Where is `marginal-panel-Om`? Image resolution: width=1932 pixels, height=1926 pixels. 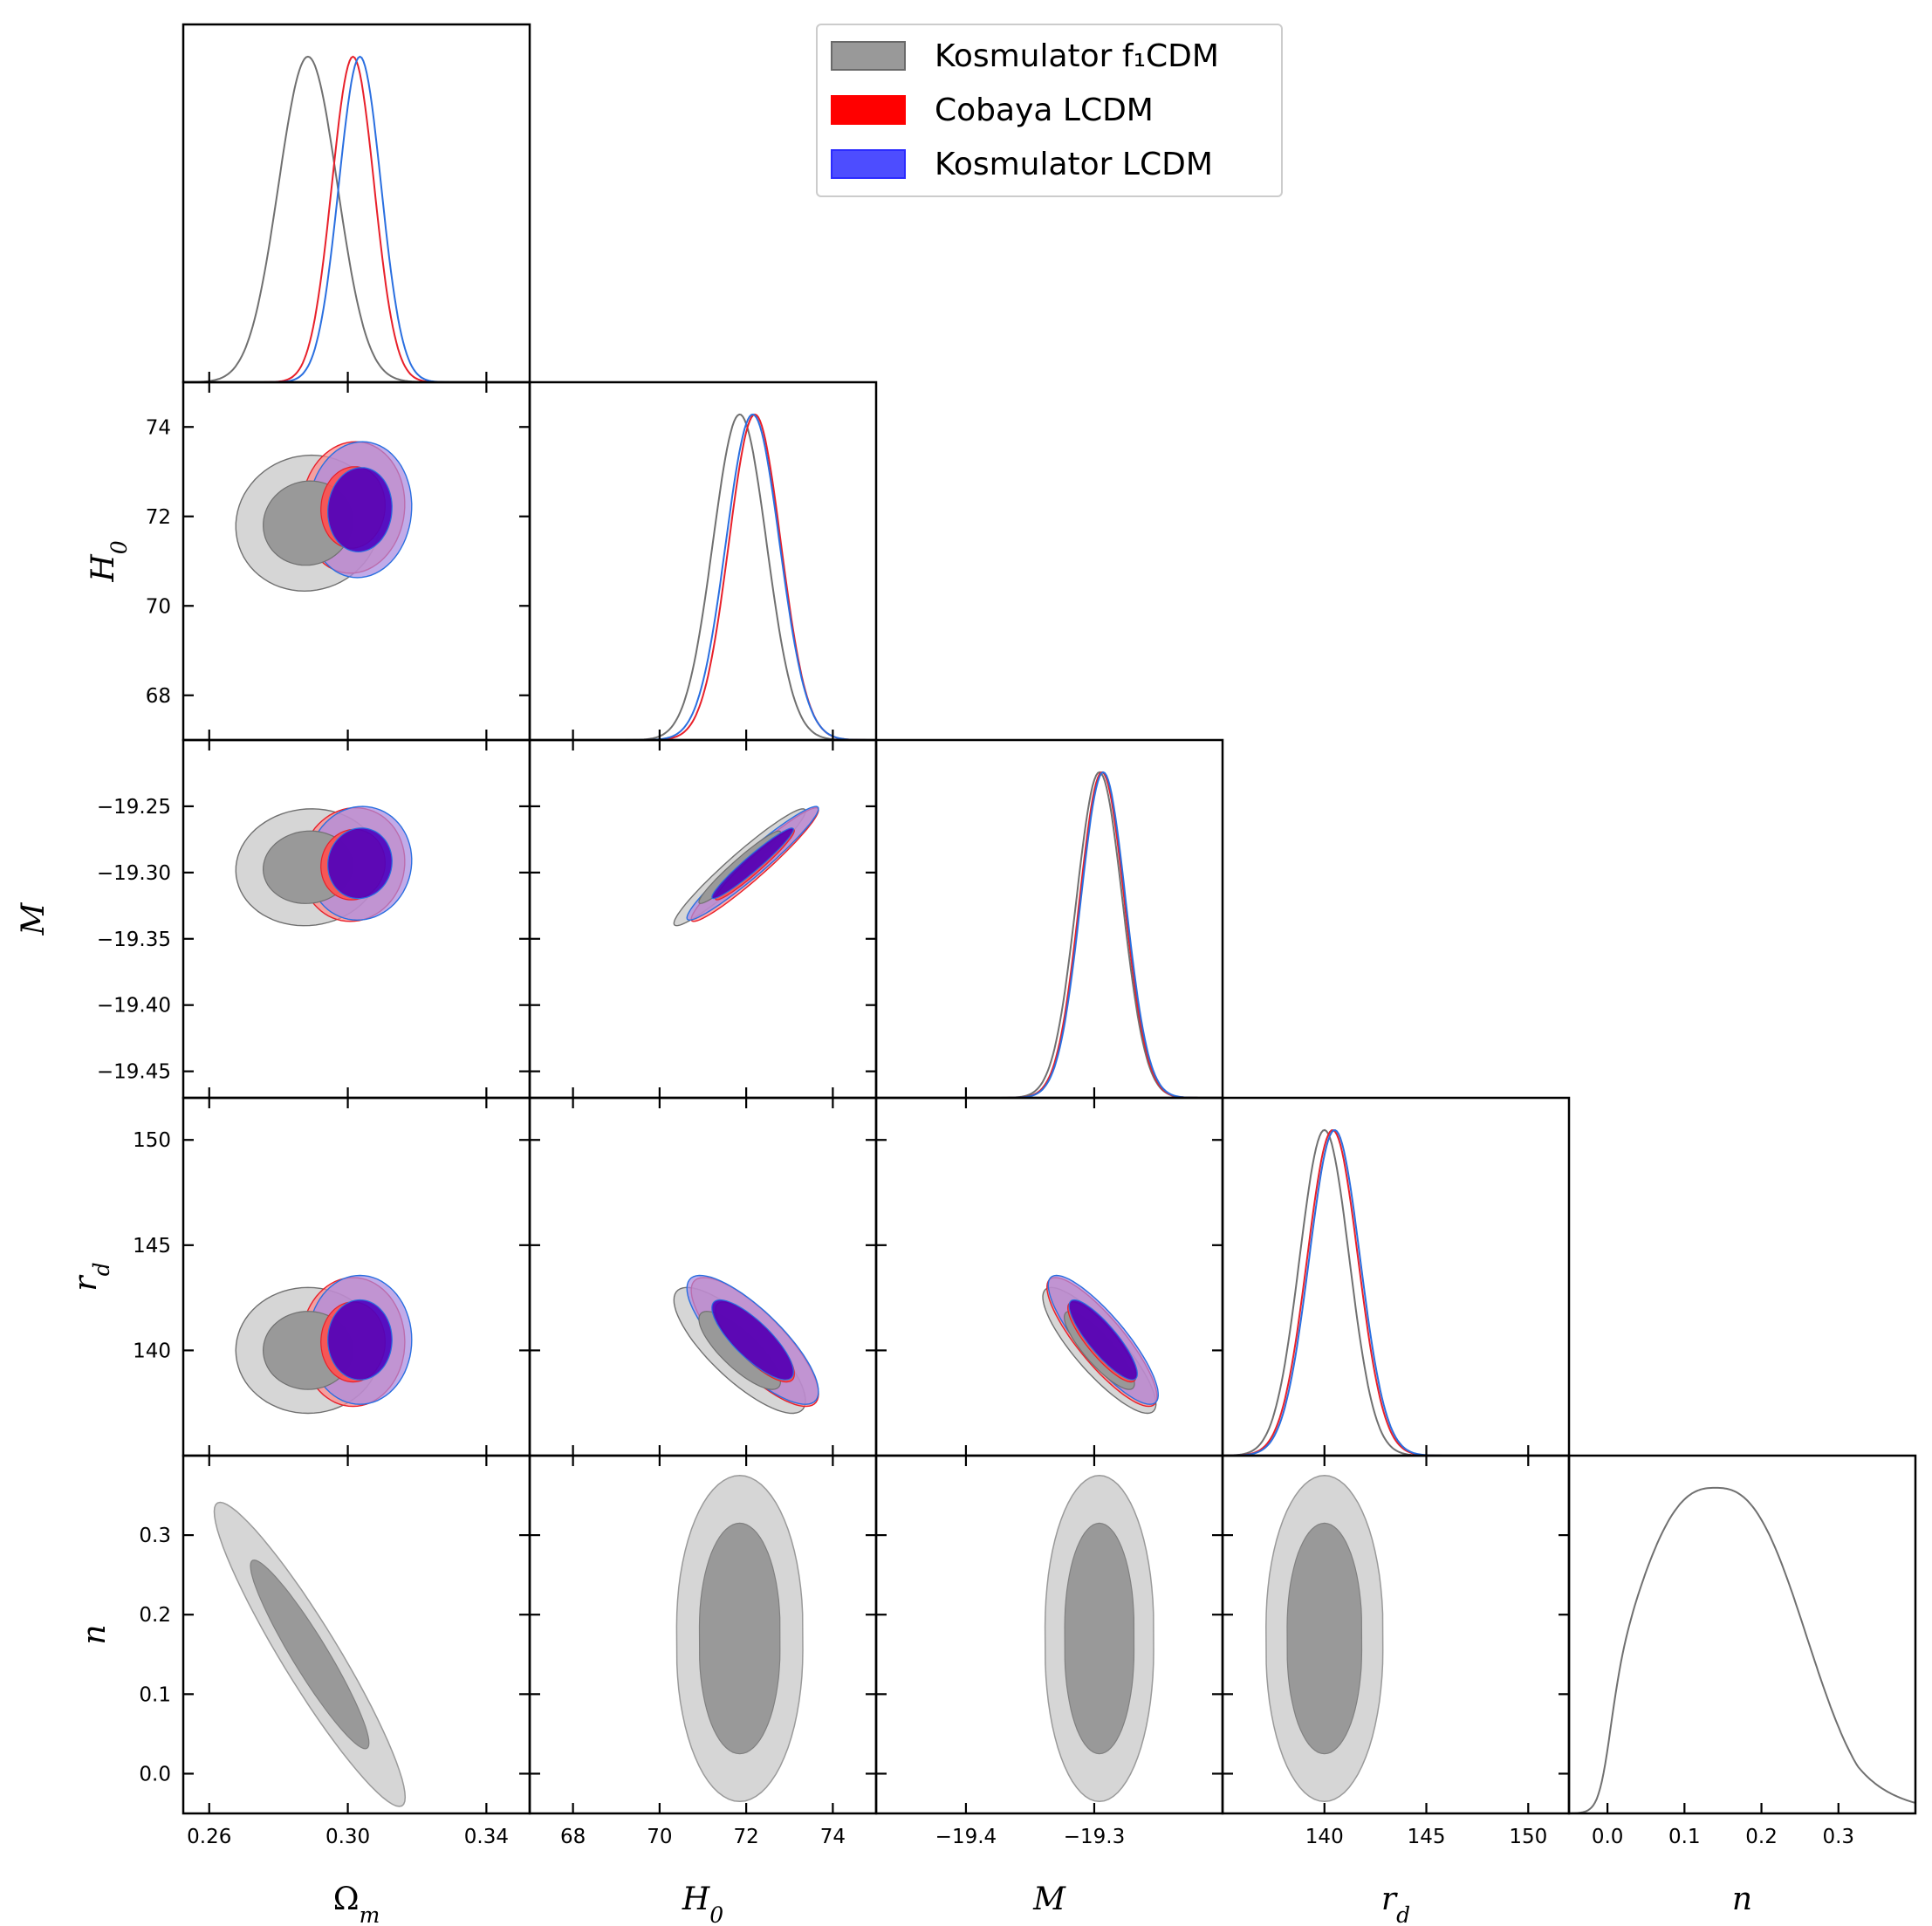
marginal-panel-Om is located at coordinates (356, 219).